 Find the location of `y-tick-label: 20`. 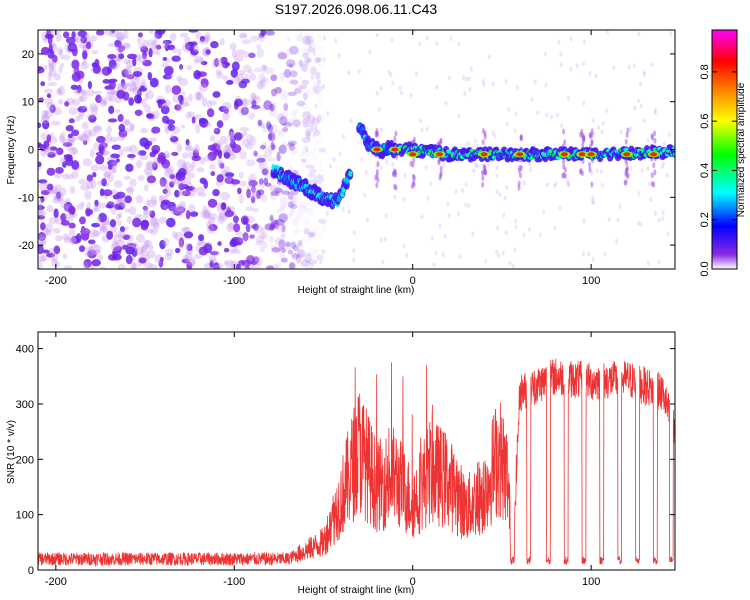

y-tick-label: 20 is located at coordinates (28, 55).